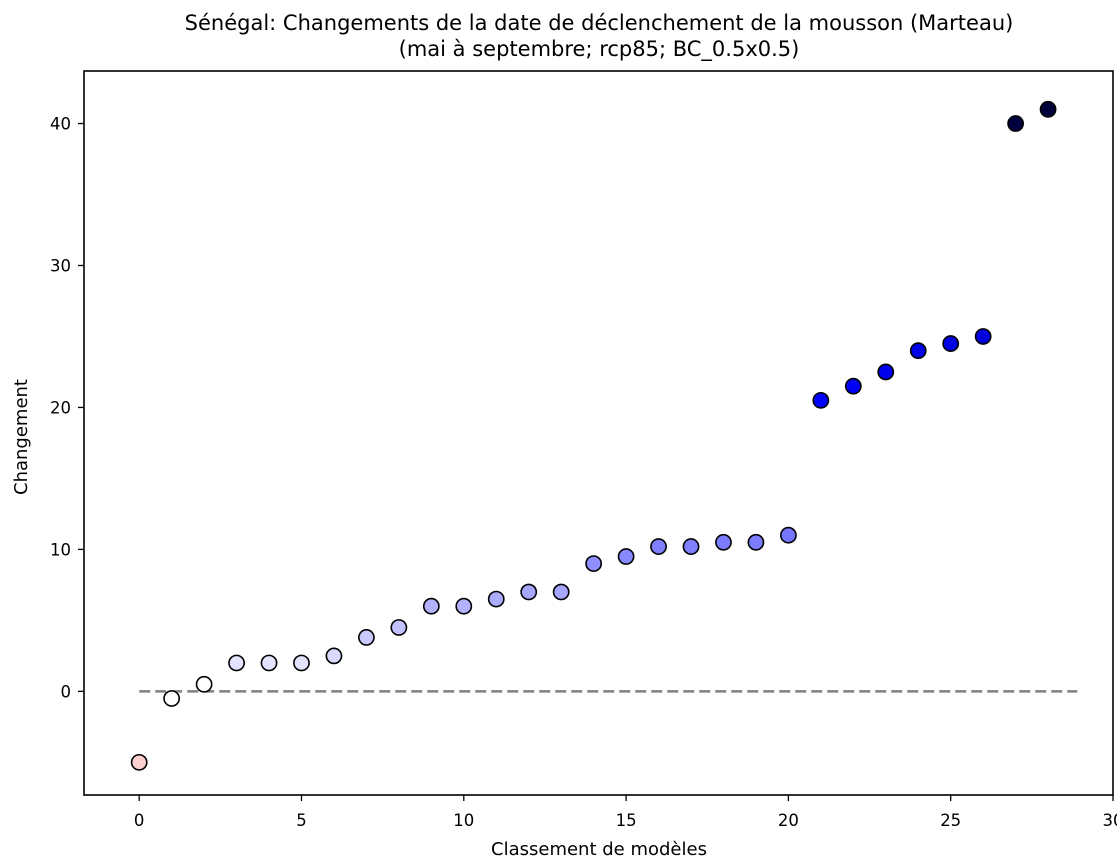  What do you see at coordinates (60, 407) in the screenshot?
I see `y-tick-label: 20` at bounding box center [60, 407].